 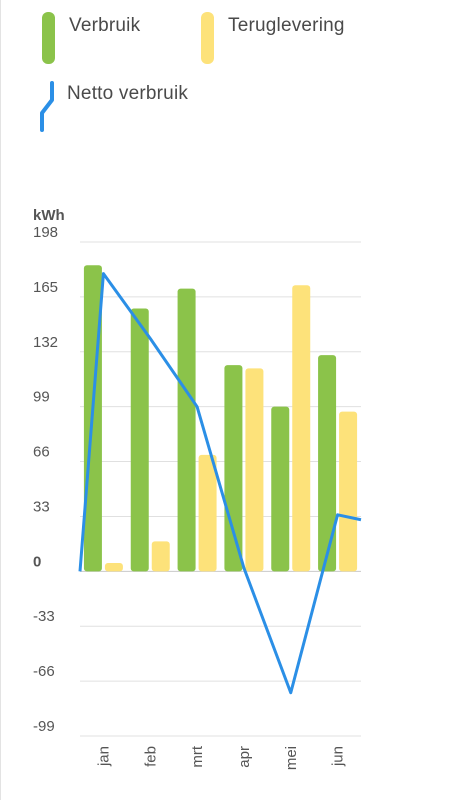 What do you see at coordinates (41, 397) in the screenshot?
I see `y-tick-label: 99` at bounding box center [41, 397].